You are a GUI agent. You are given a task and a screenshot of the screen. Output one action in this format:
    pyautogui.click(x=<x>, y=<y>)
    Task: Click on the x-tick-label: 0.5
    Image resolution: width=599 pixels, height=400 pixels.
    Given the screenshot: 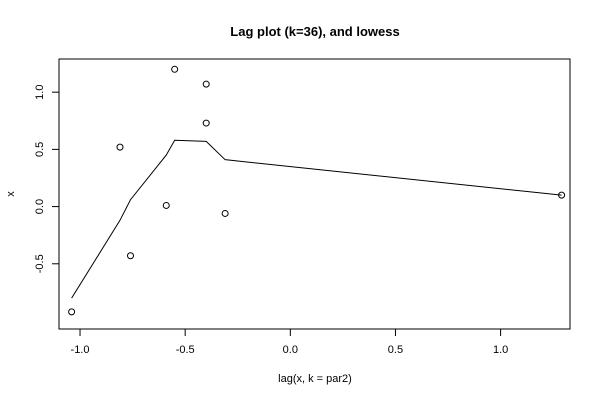 What is the action you would take?
    pyautogui.click(x=395, y=350)
    